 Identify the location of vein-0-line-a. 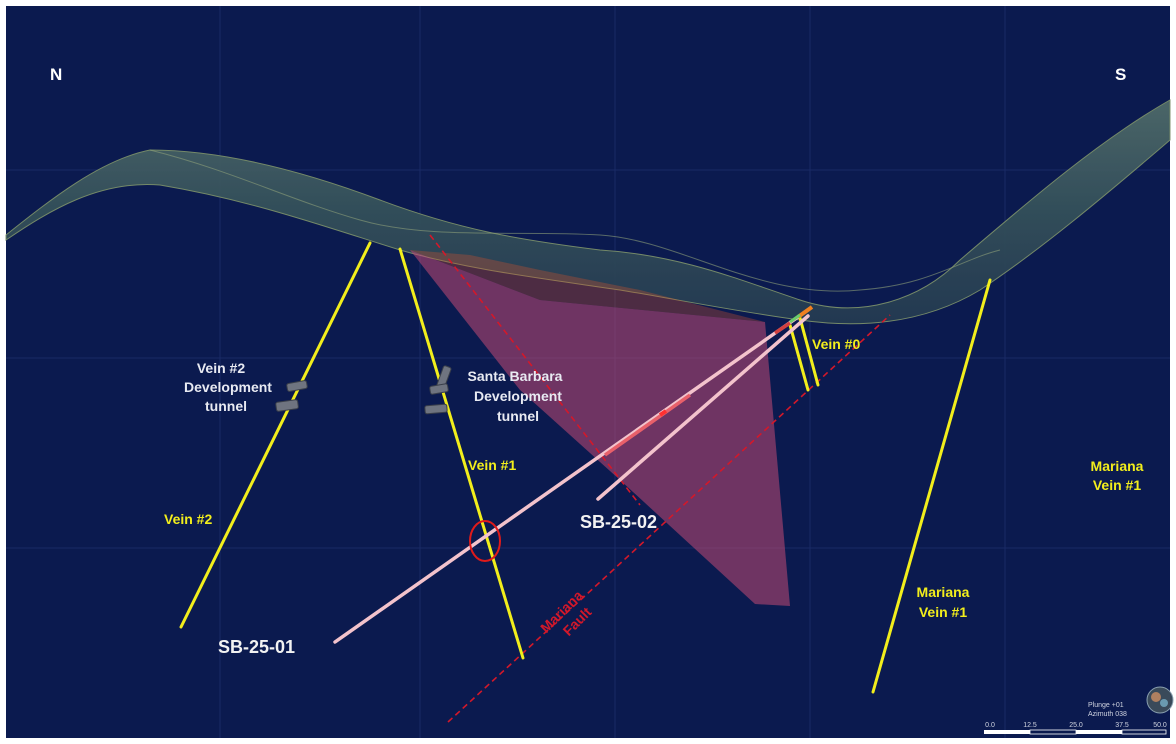
(799, 357).